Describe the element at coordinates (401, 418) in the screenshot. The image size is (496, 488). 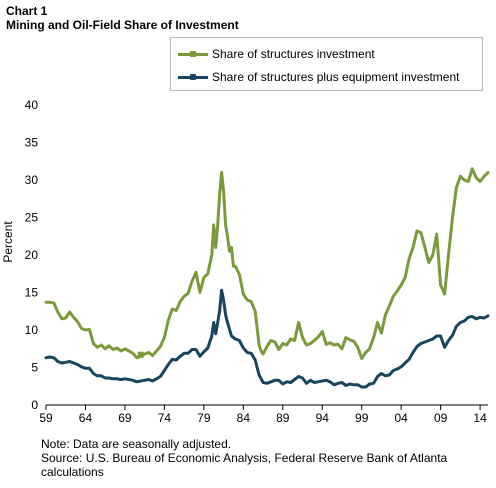
I see `x-tick-label: 04` at that location.